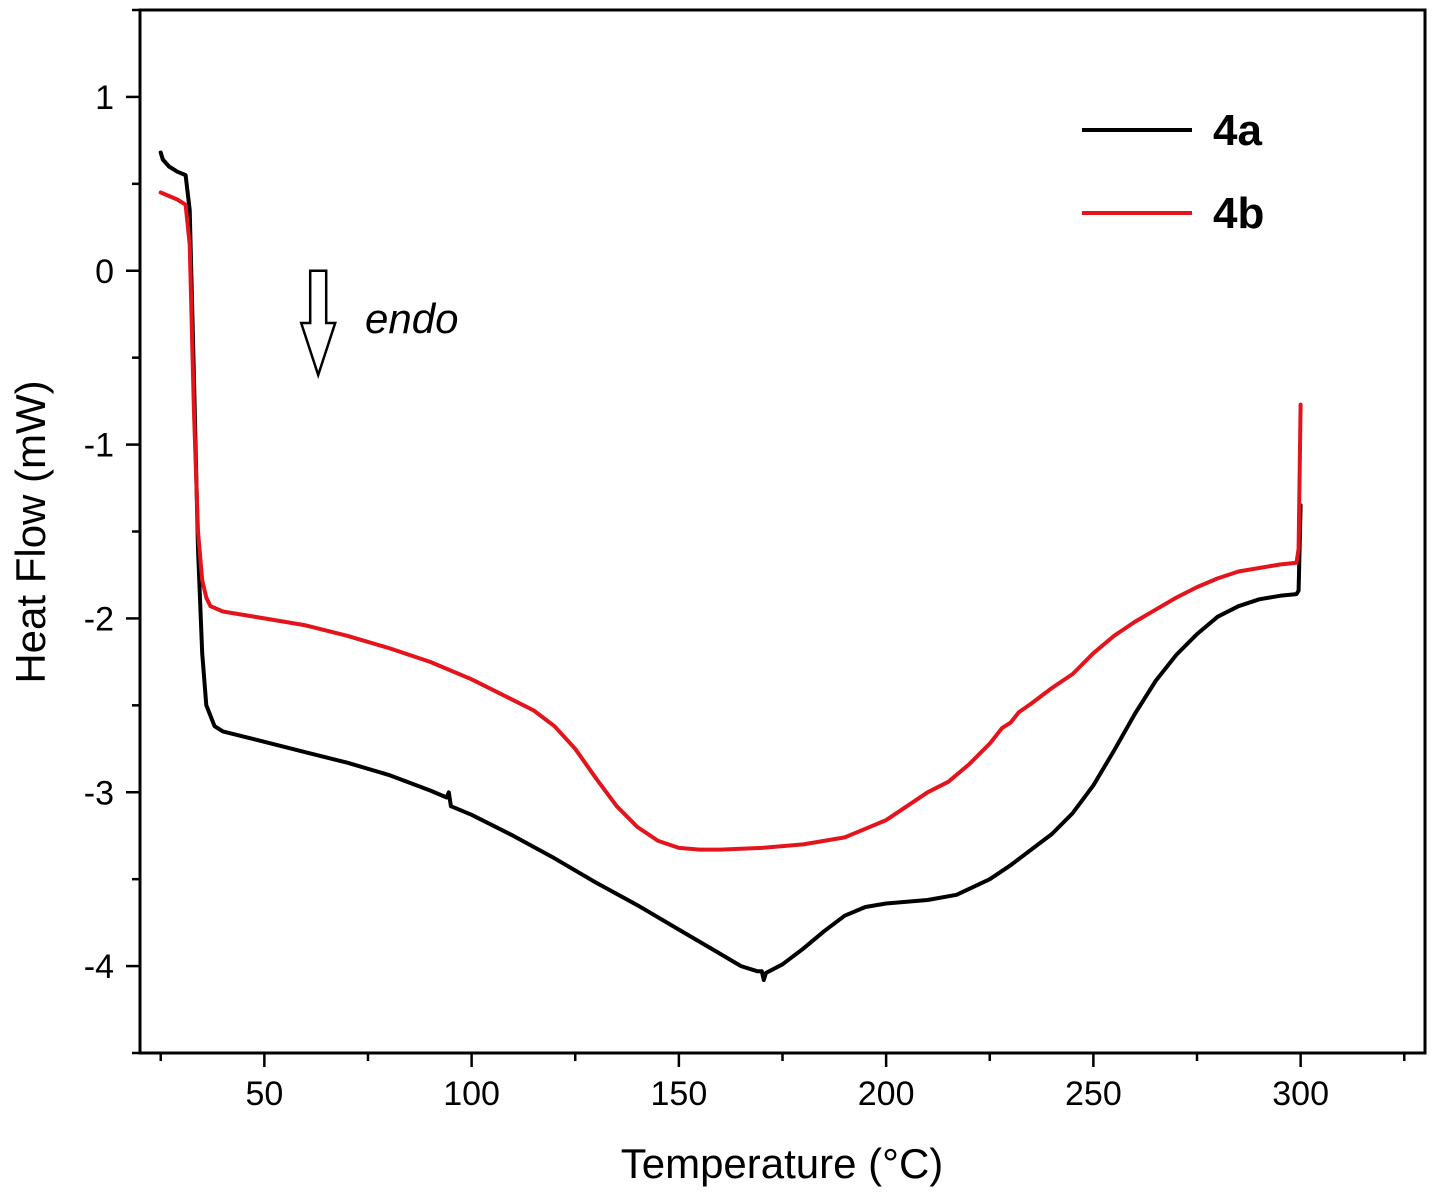 This screenshot has height=1196, width=1433. I want to click on y-tick-label: 0, so click(104, 272).